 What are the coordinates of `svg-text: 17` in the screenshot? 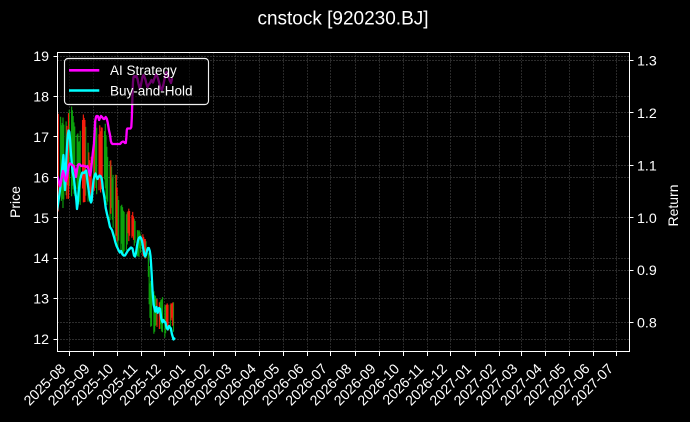 It's located at (41, 138).